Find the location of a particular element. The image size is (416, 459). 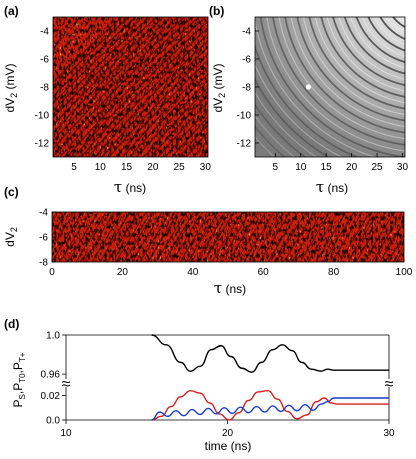

panel-c-xlabel: τ (ns) is located at coordinates (230, 288).